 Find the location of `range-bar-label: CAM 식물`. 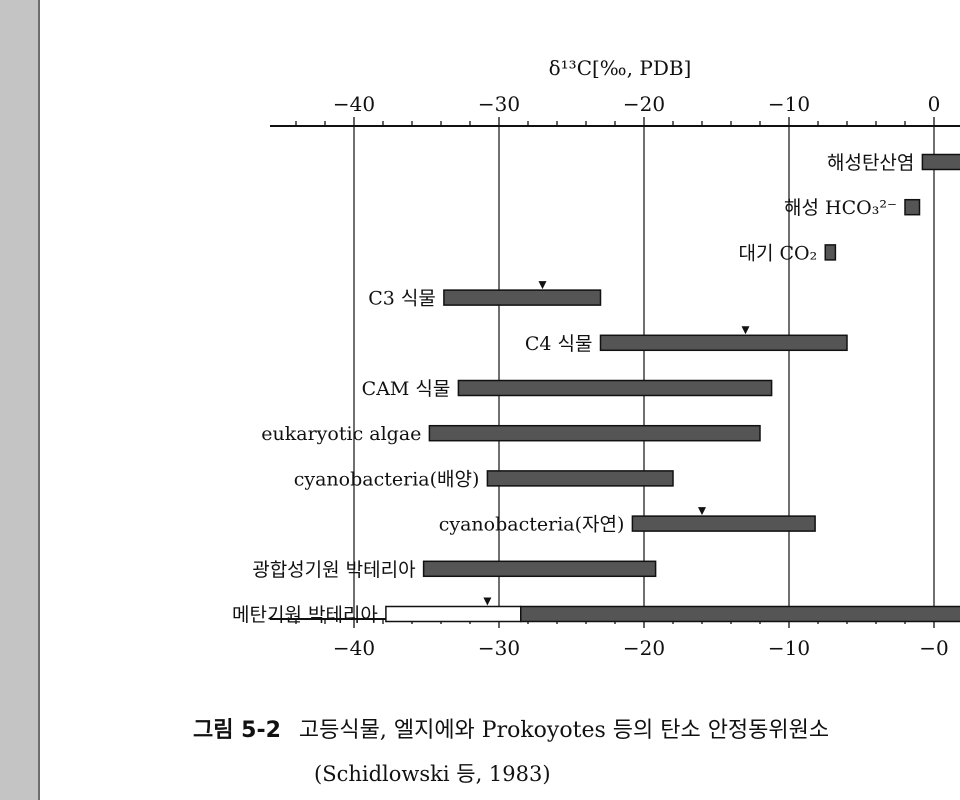

range-bar-label: CAM 식물 is located at coordinates (406, 389).